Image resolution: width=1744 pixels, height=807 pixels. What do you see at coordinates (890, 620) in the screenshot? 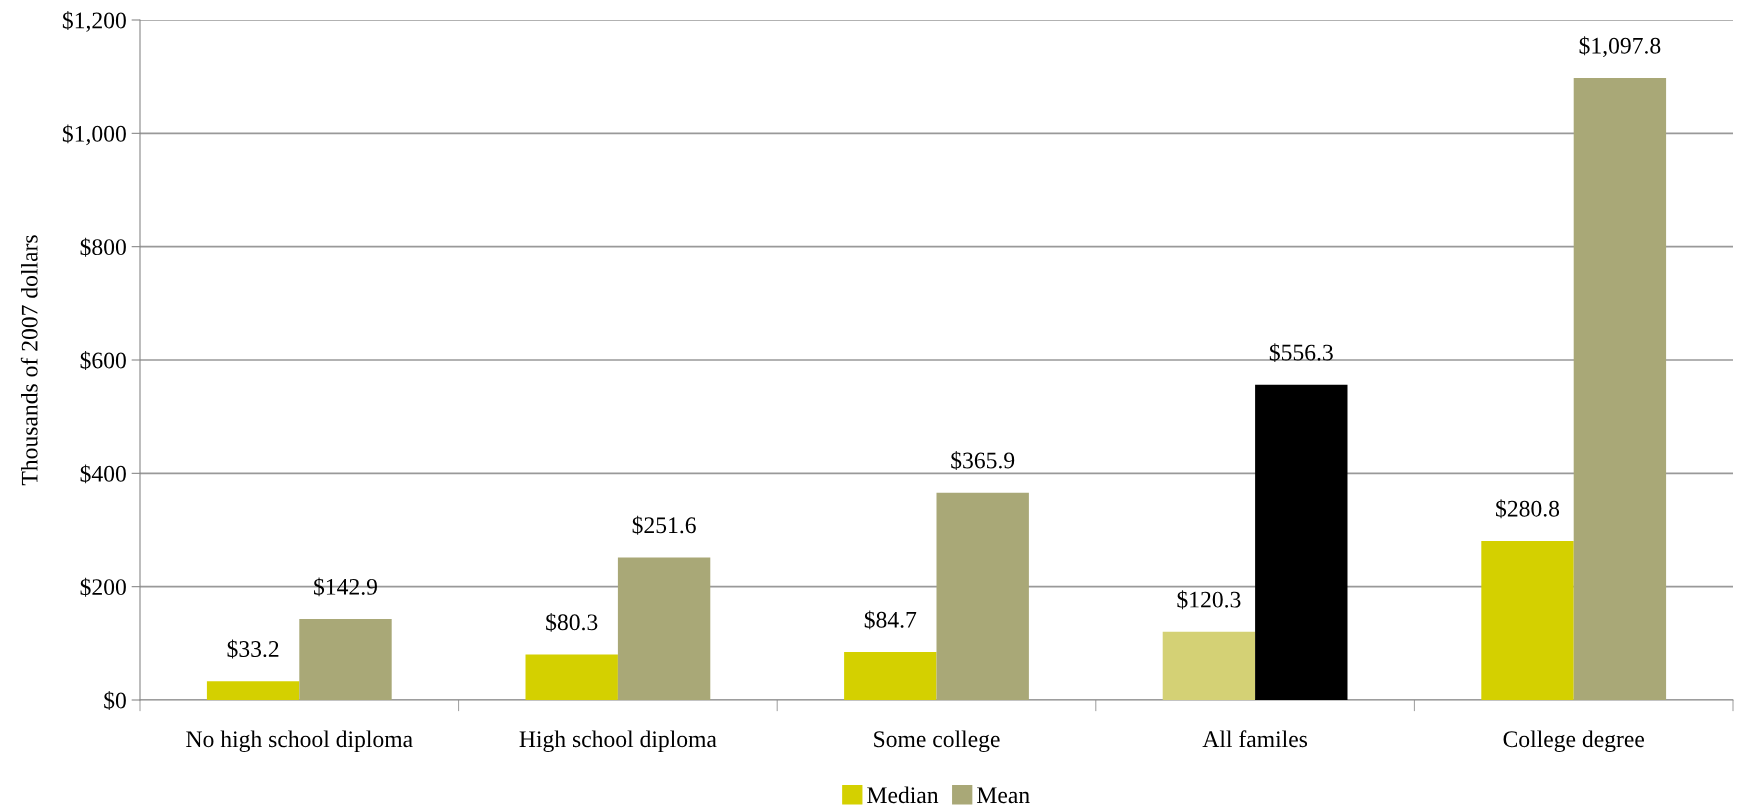
I see `data-label: $84.7` at bounding box center [890, 620].